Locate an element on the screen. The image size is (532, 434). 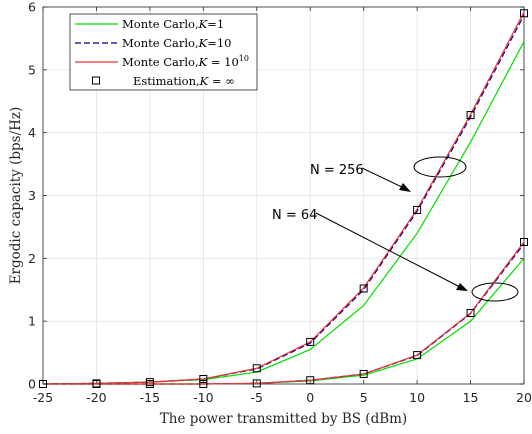
x-tick-label: 20 is located at coordinates (524, 397).